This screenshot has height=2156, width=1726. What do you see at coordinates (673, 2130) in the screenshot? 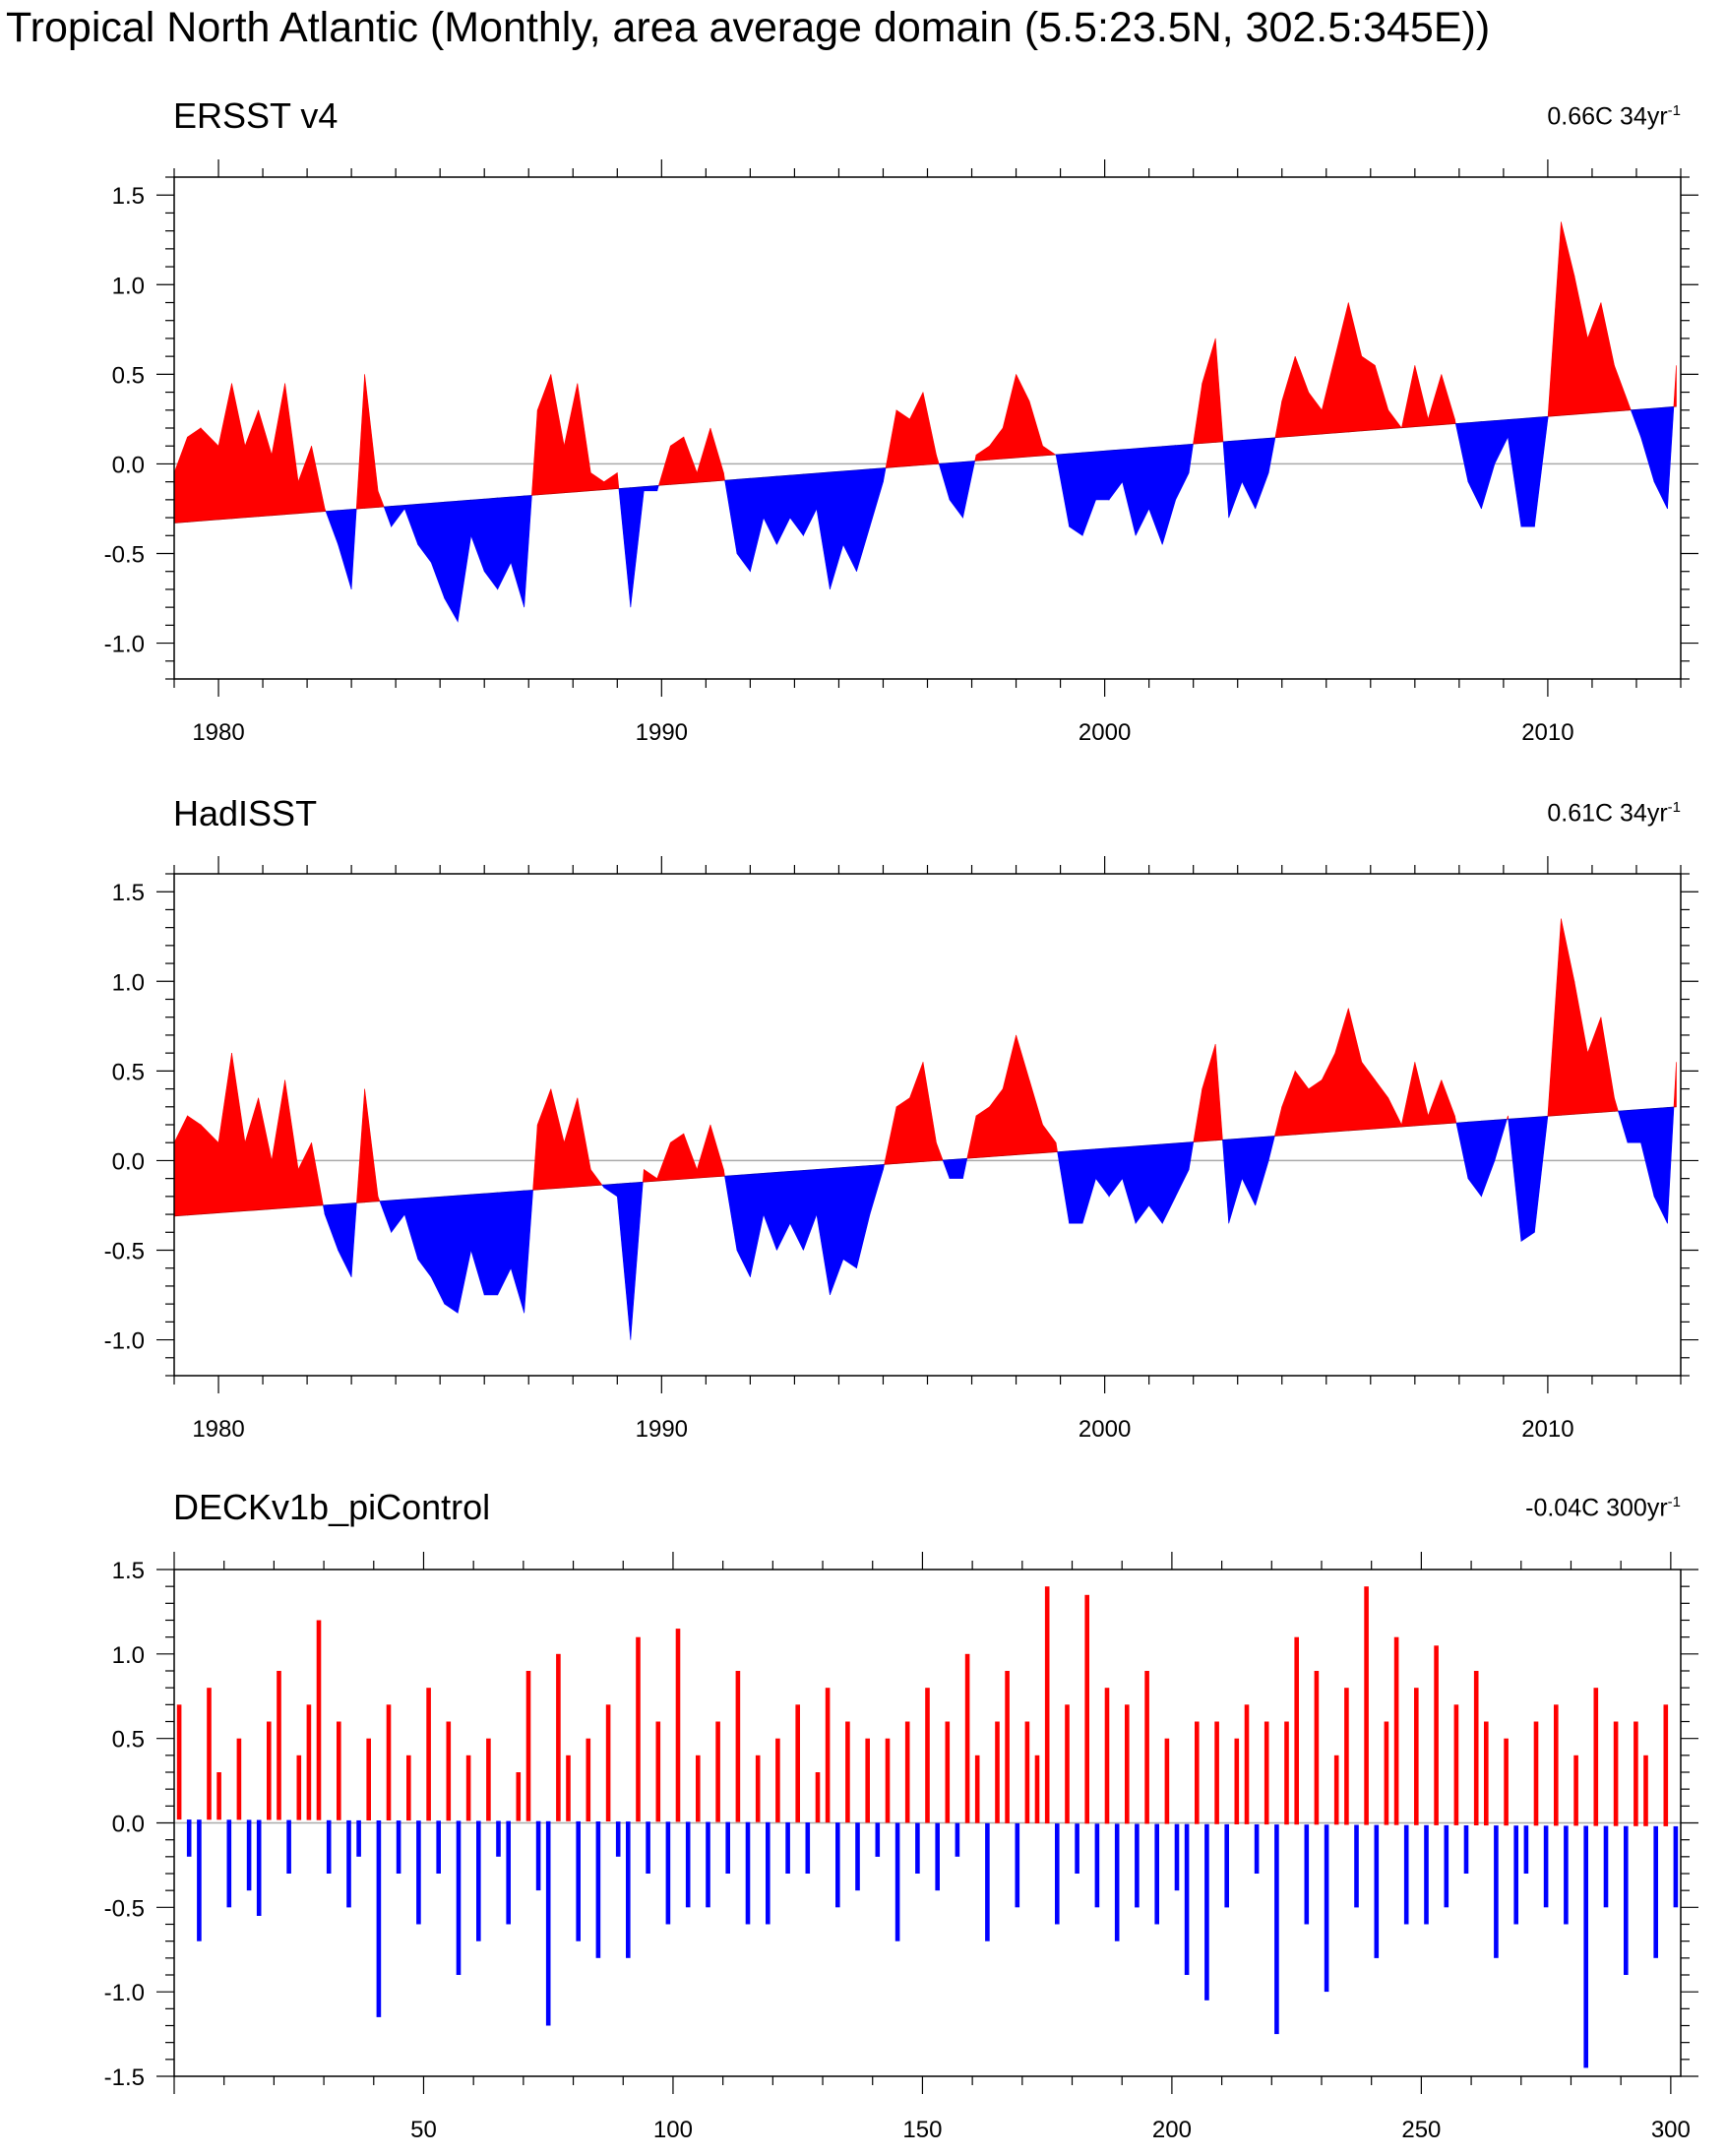
I see `x-tick-label: 100` at bounding box center [673, 2130].